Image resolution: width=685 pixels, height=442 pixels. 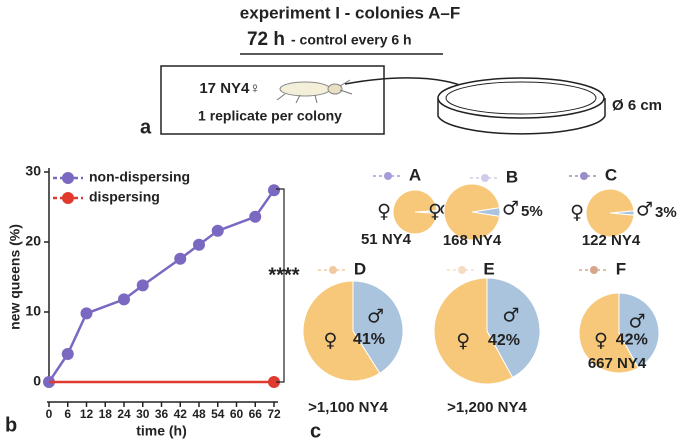 What do you see at coordinates (181, 414) in the screenshot?
I see `x-tick-label: 42` at bounding box center [181, 414].